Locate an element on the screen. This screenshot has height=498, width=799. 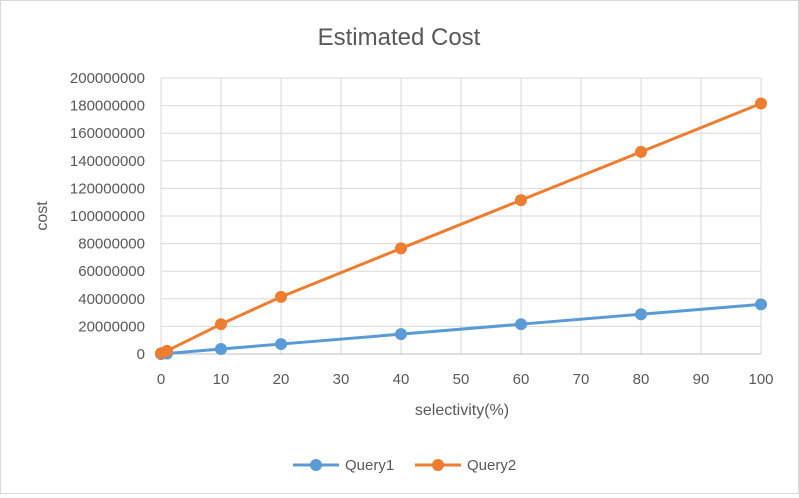
x-tick-label: 40 is located at coordinates (401, 379).